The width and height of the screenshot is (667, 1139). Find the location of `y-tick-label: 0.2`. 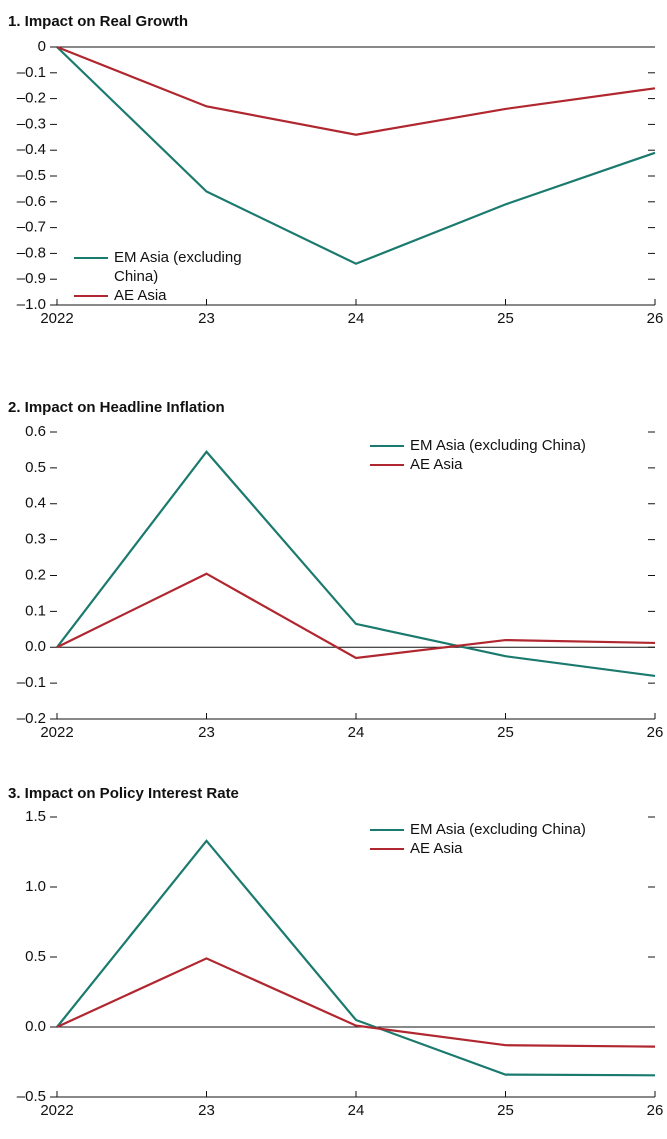

y-tick-label: 0.2 is located at coordinates (35, 574).